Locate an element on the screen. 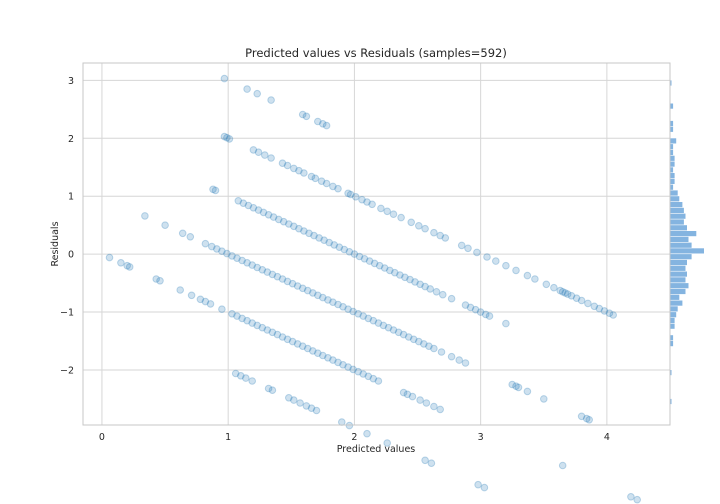  x-tick-label: 1 is located at coordinates (228, 437).